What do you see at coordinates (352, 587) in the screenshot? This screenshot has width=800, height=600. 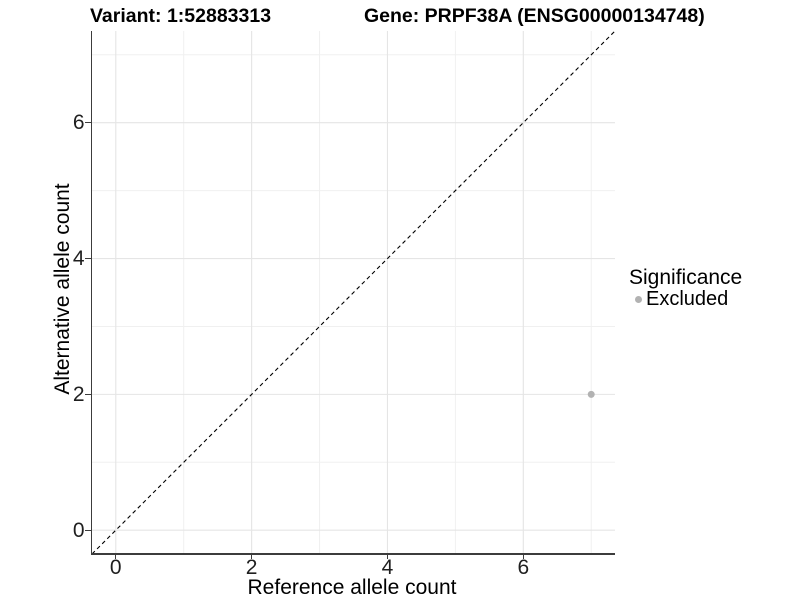 I see `x-axis-title: Reference allele count` at bounding box center [352, 587].